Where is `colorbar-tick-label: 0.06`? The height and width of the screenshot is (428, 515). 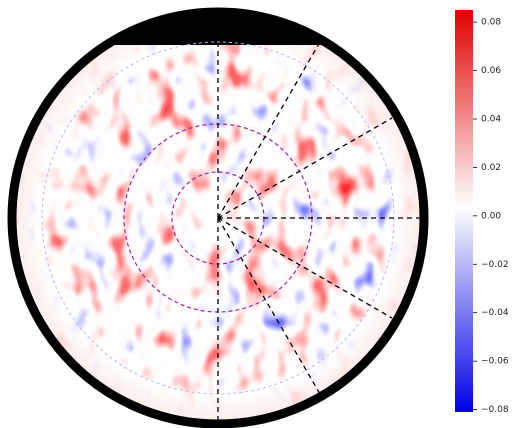 colorbar-tick-label: 0.06 is located at coordinates (491, 71).